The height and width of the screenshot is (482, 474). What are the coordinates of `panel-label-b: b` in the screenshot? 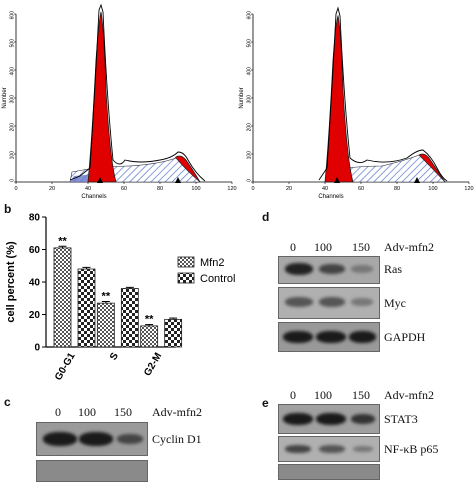 It's located at (8, 209).